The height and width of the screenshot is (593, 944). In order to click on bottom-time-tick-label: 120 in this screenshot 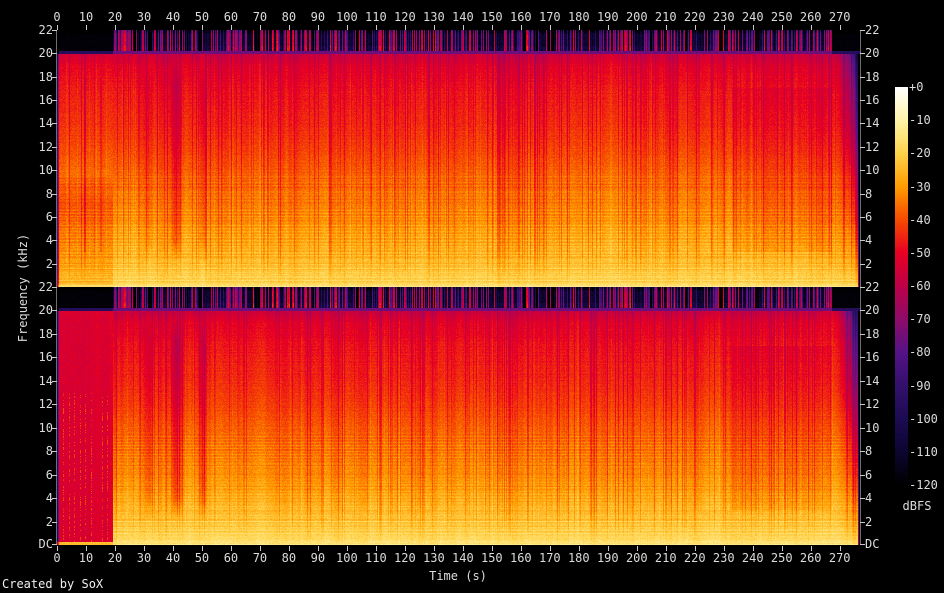, I will do `click(405, 558)`.